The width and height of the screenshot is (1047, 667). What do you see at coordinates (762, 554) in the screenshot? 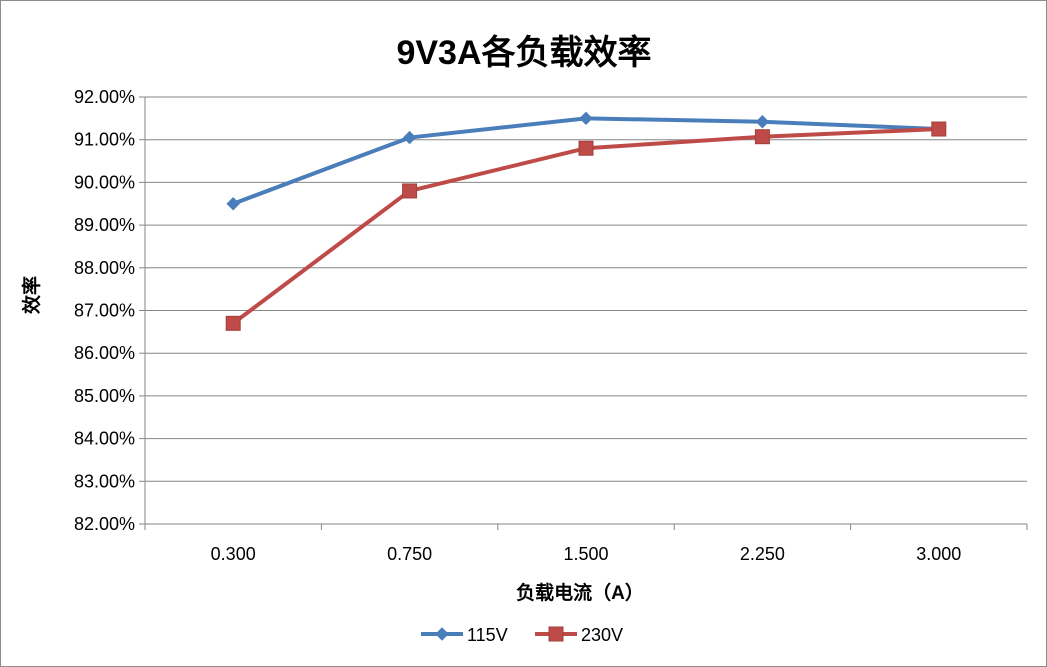
I see `x-tick-label: 2.250` at bounding box center [762, 554].